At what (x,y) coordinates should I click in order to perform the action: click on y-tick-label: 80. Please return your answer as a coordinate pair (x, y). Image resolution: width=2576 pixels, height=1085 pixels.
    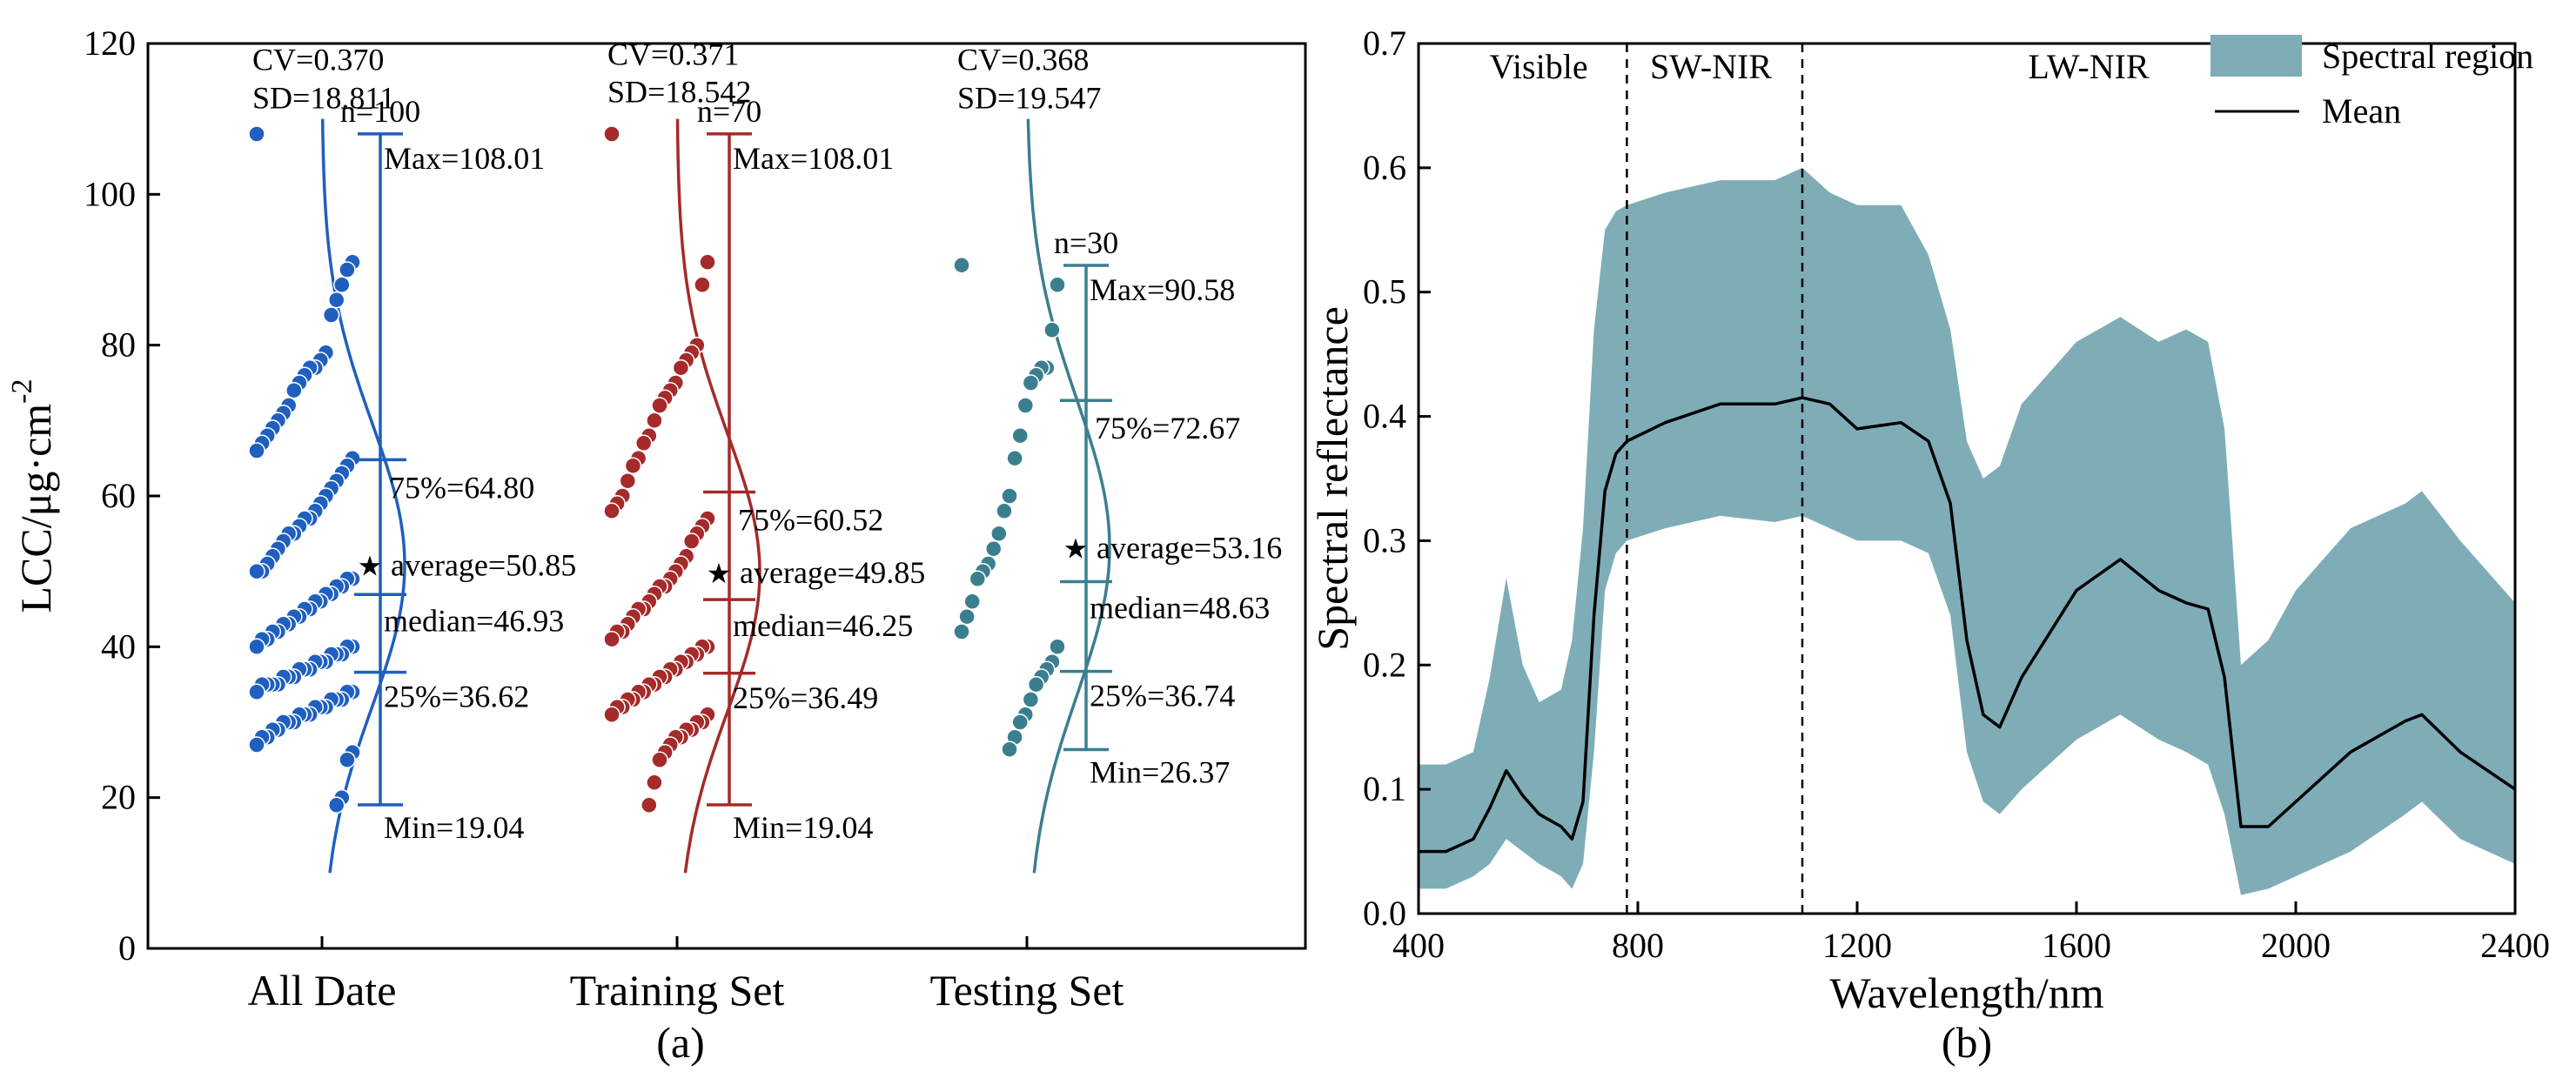
    Looking at the image, I should click on (118, 345).